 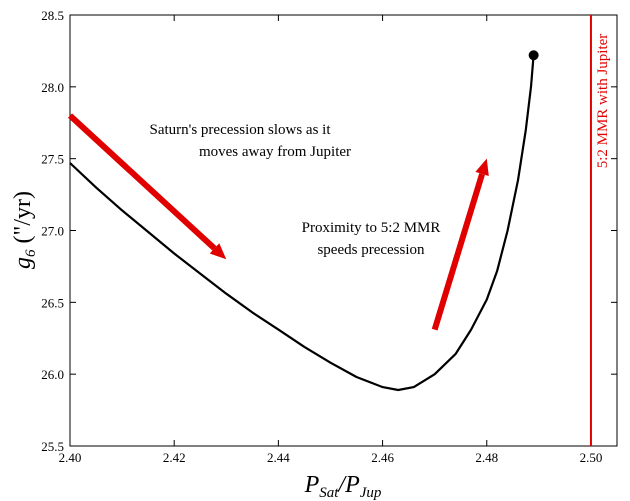 What do you see at coordinates (240, 130) in the screenshot?
I see `annotation-0-line-0: Saturn's precession slows as it` at bounding box center [240, 130].